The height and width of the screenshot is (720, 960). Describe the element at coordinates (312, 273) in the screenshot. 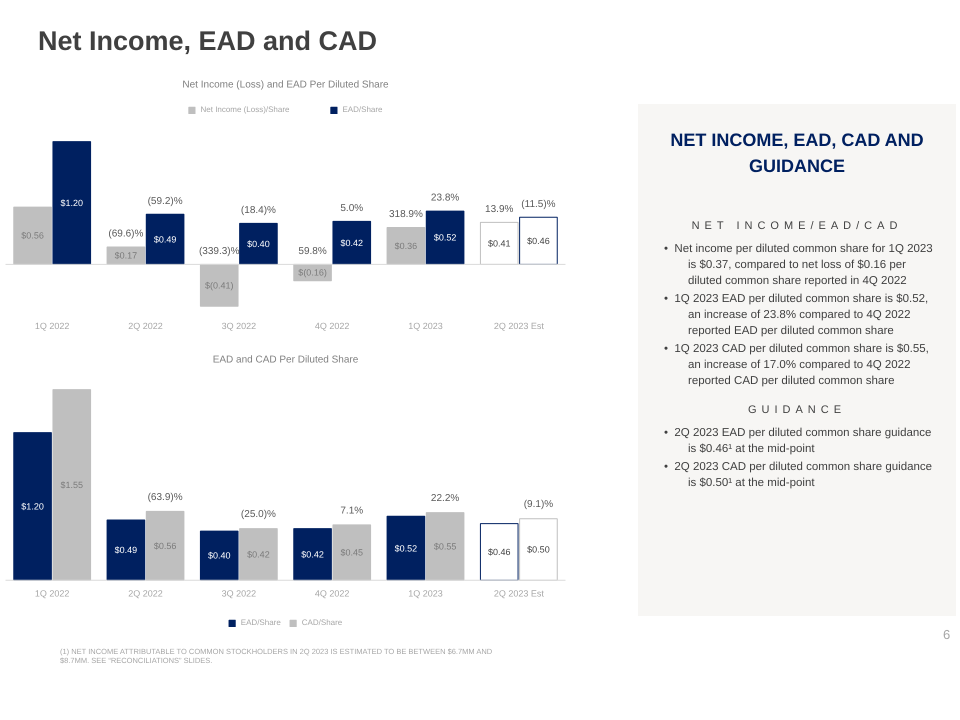

I see `data-label: $(0.16)` at that location.